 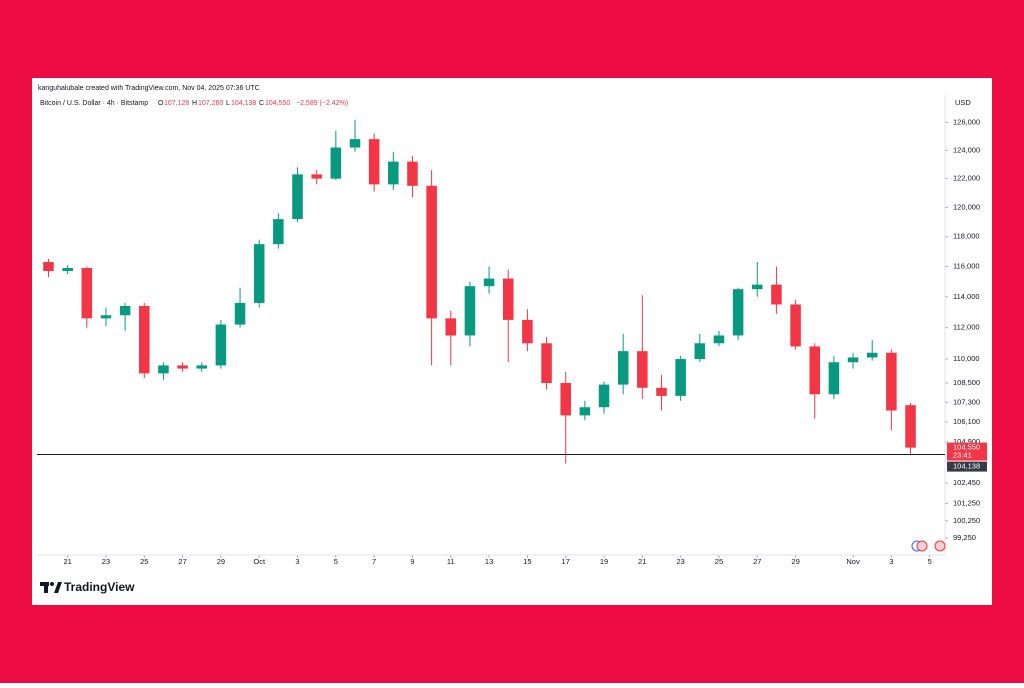 What do you see at coordinates (963, 102) in the screenshot?
I see `currency: USD` at bounding box center [963, 102].